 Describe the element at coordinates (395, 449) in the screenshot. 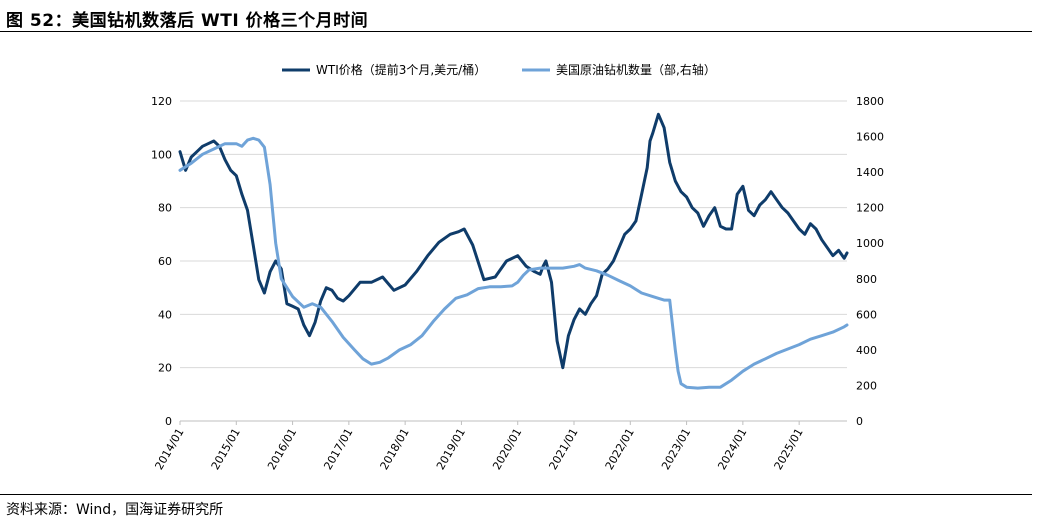

I see `x-tick-label: 2018/01` at that location.